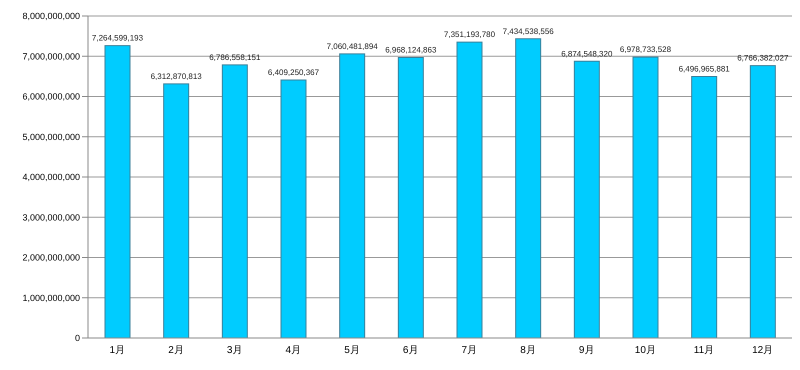 The image size is (800, 370). What do you see at coordinates (77, 338) in the screenshot?
I see `y-tick-label: 0` at bounding box center [77, 338].